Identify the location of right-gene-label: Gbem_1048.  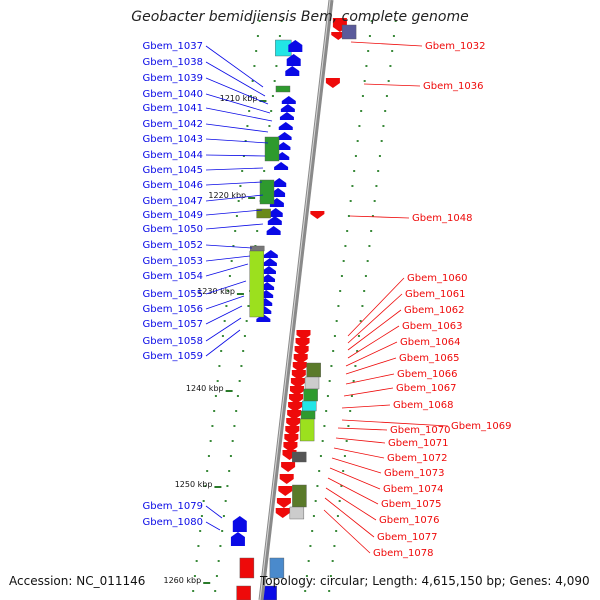
(442, 218).